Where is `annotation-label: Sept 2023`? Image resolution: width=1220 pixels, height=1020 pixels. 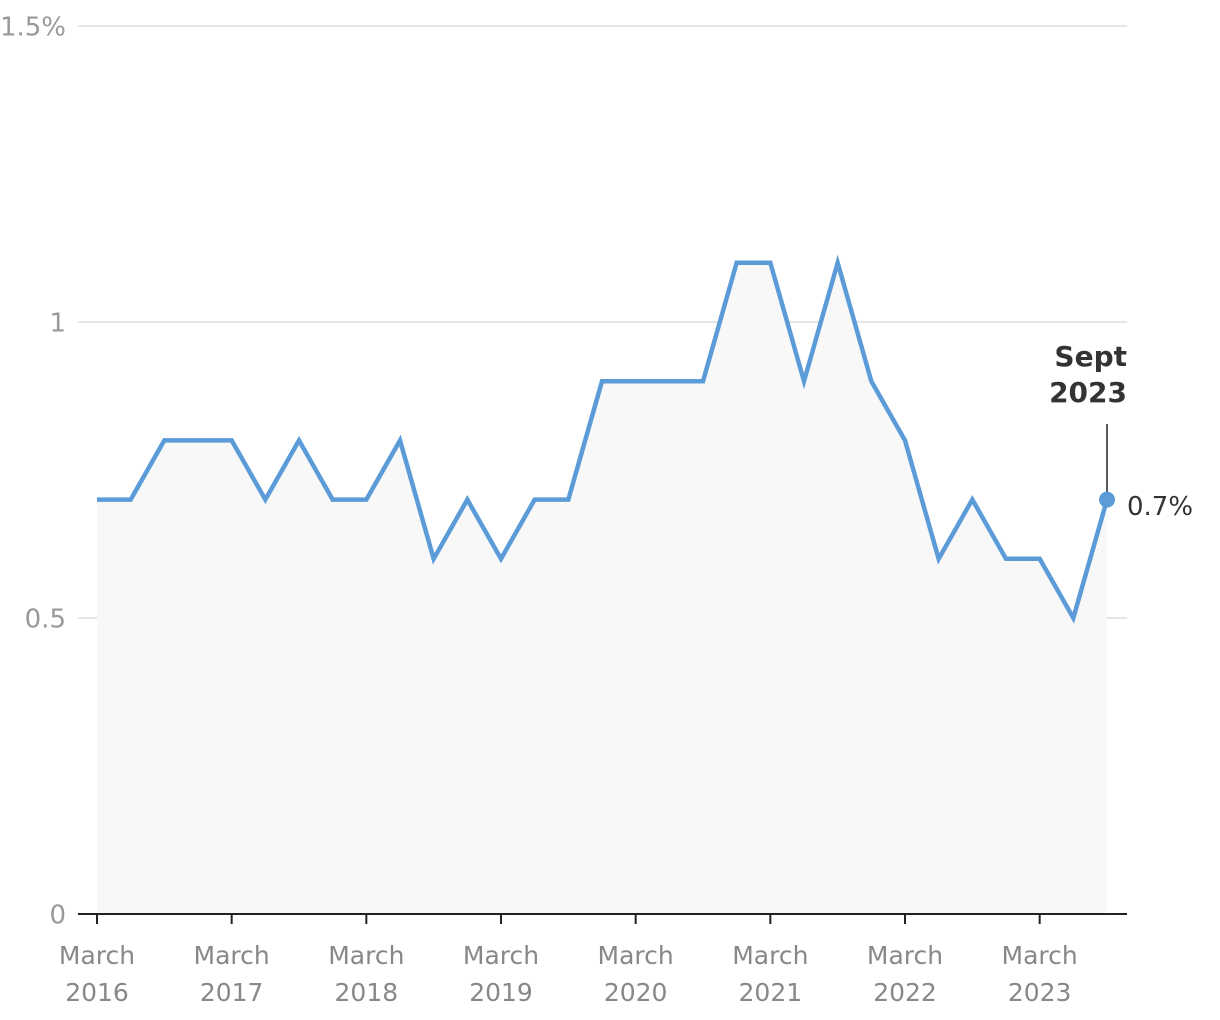
annotation-label: Sept 2023 is located at coordinates (1088, 374).